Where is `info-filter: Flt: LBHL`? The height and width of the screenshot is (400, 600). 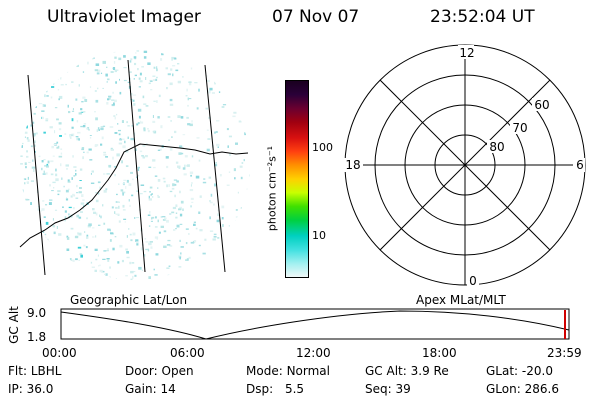 info-filter: Flt: LBHL is located at coordinates (35, 371).